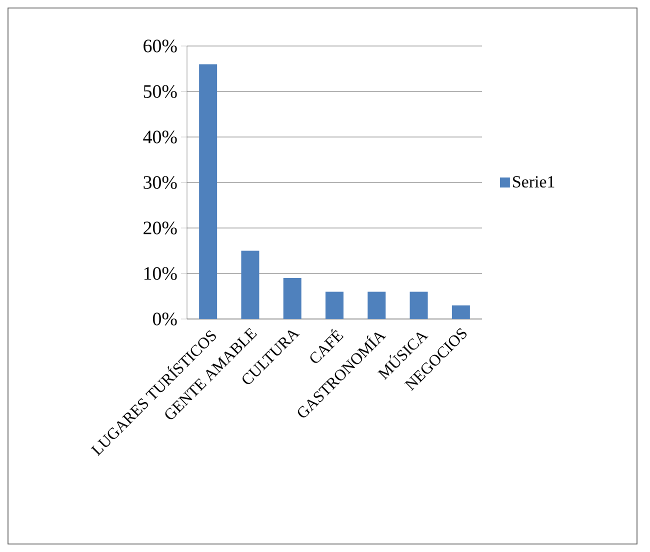  Describe the element at coordinates (160, 273) in the screenshot. I see `y-tick-label: 10%` at that location.